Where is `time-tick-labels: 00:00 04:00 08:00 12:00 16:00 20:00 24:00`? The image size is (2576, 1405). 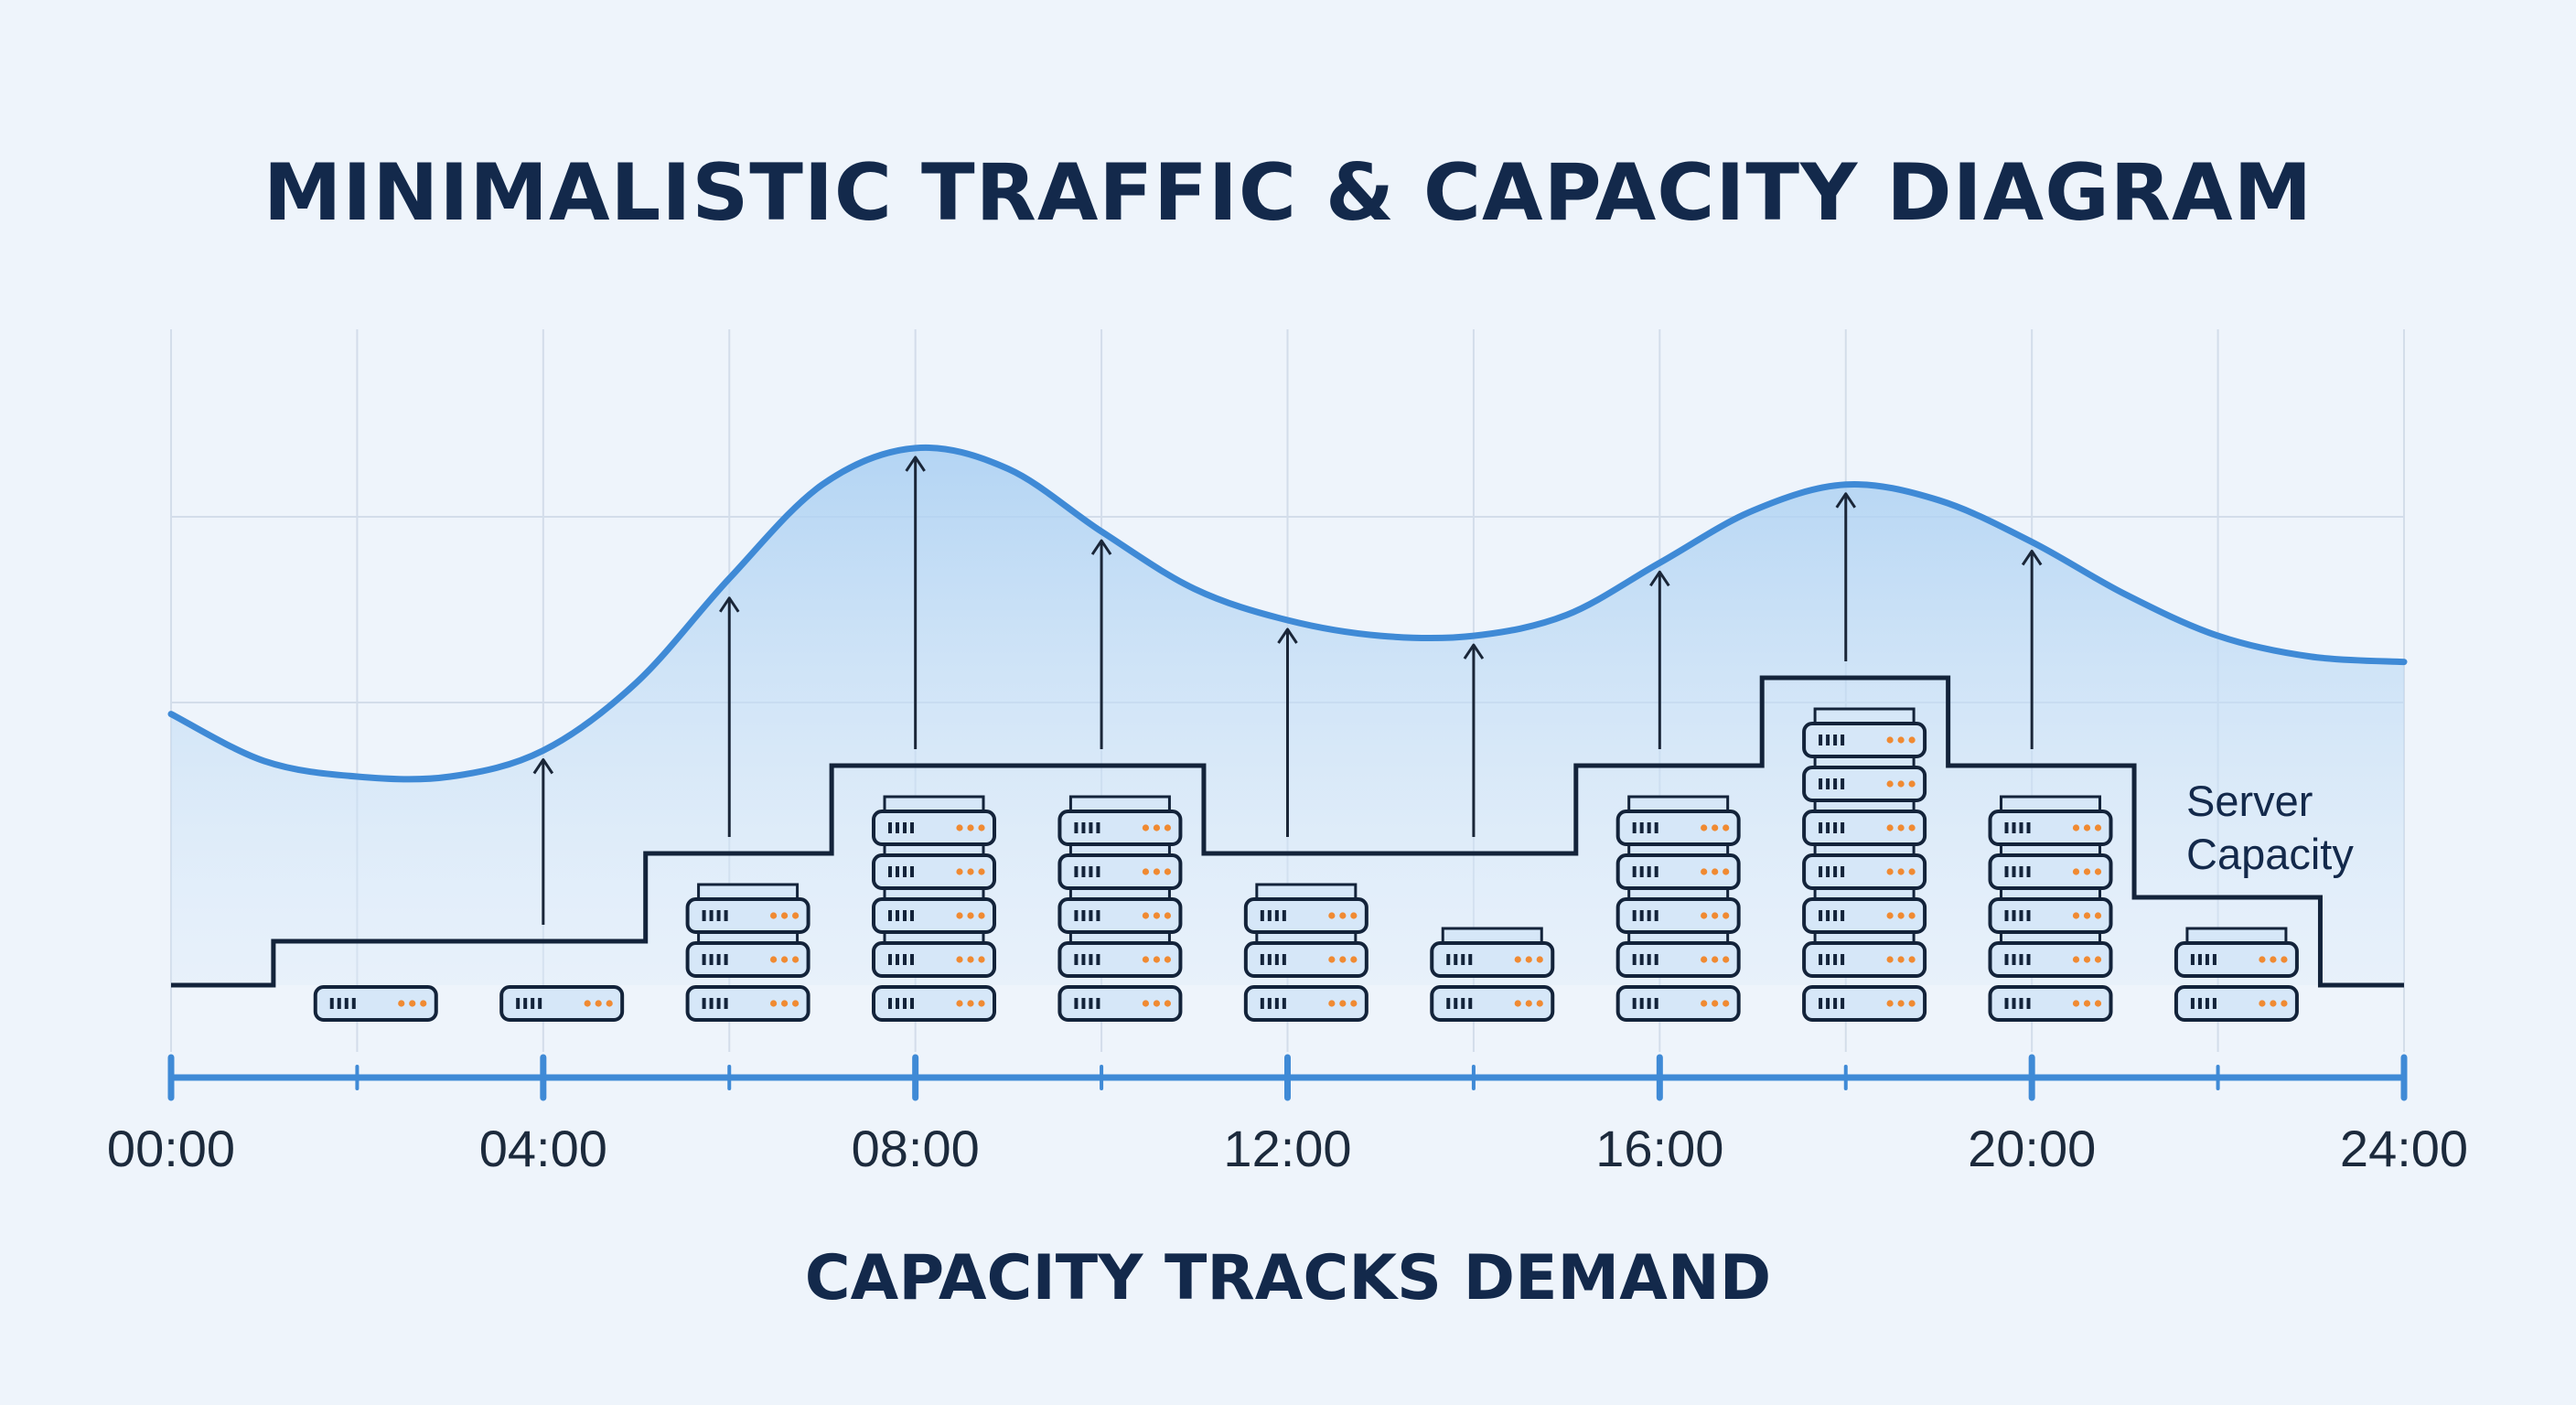
time-tick-labels: 00:00 04:00 08:00 12:00 16:00 20:00 24:00 is located at coordinates (1288, 1148).